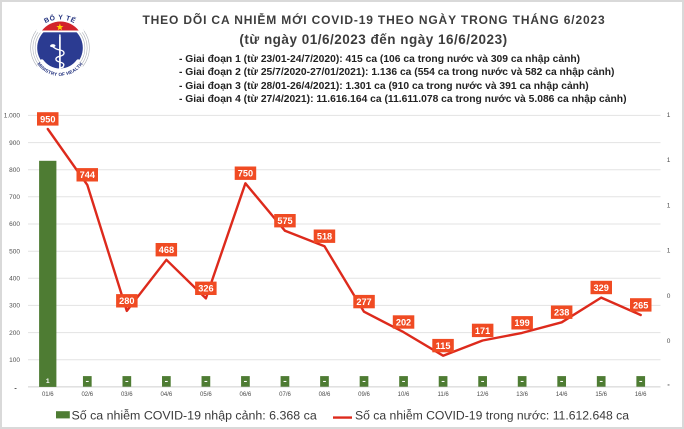 Image resolution: width=684 pixels, height=429 pixels. Describe the element at coordinates (88, 175) in the screenshot. I see `svg-text: 744` at that location.